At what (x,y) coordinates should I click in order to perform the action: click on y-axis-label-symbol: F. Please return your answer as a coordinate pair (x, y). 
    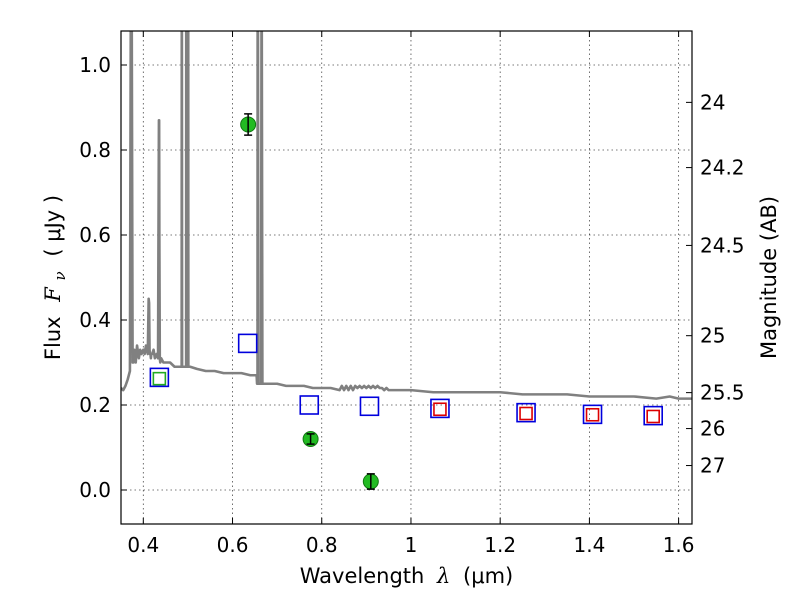
    Looking at the image, I should click on (53, 294).